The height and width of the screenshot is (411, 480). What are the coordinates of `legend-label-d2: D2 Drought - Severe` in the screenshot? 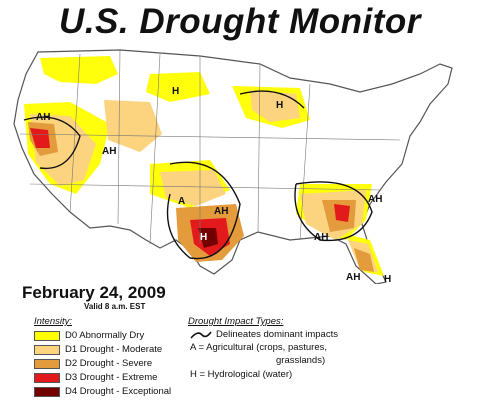 It's located at (109, 363).